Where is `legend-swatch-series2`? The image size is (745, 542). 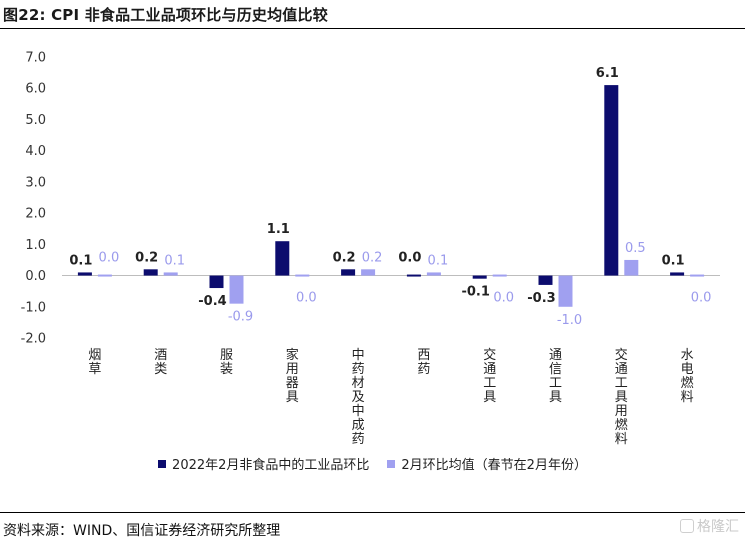
legend-swatch-series2 is located at coordinates (391, 463).